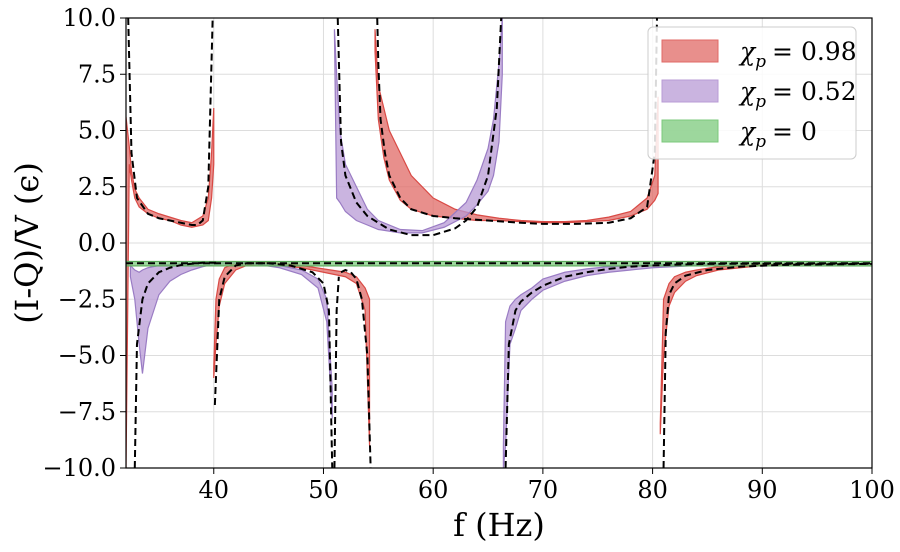 The height and width of the screenshot is (552, 900). I want to click on legend: χp = 0.98 χp = 0.52 χp = 0, so click(752, 93).